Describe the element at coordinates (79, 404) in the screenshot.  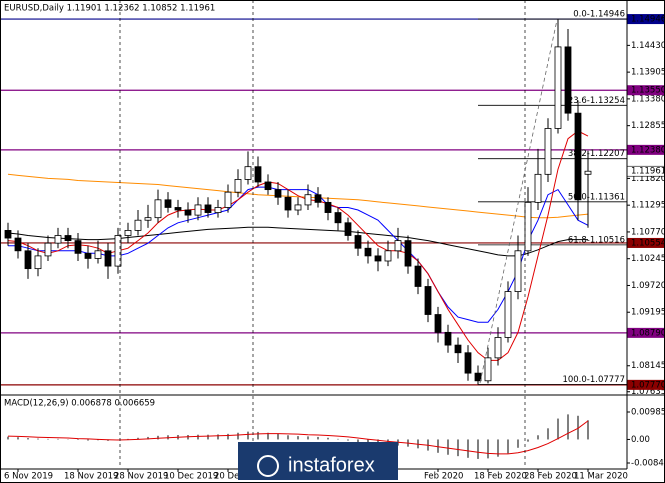
I see `macd-title: MACD(12,26,9) 0.006878 0.006659` at that location.